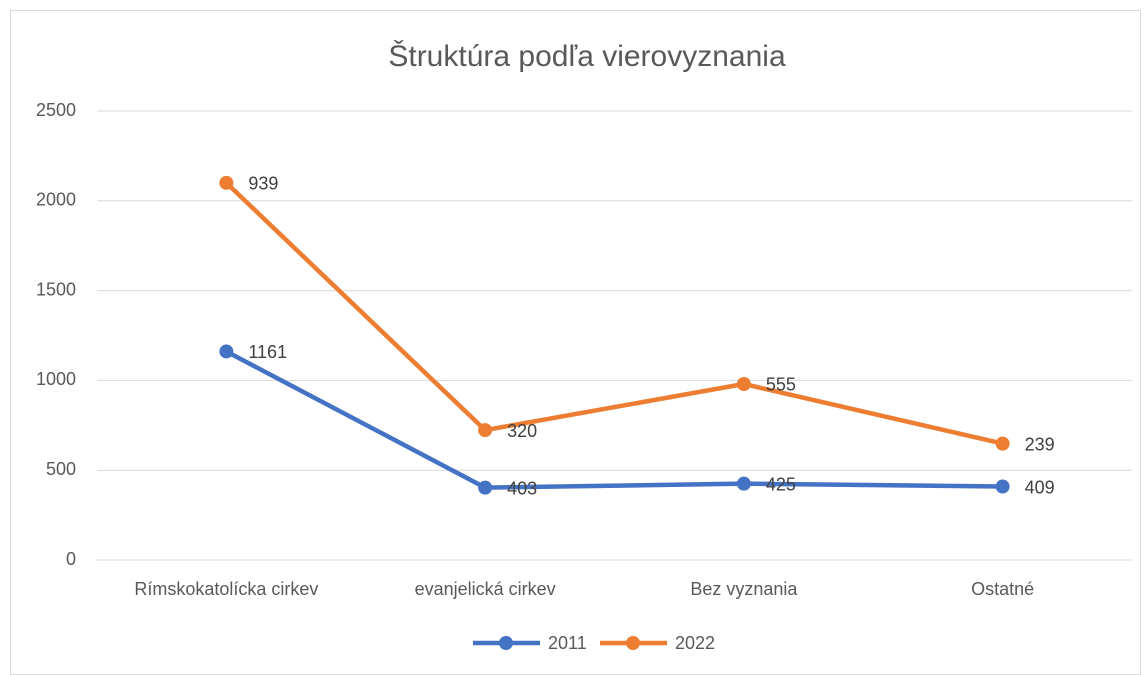  Describe the element at coordinates (56, 200) in the screenshot. I see `y-tick-label: 2000` at that location.